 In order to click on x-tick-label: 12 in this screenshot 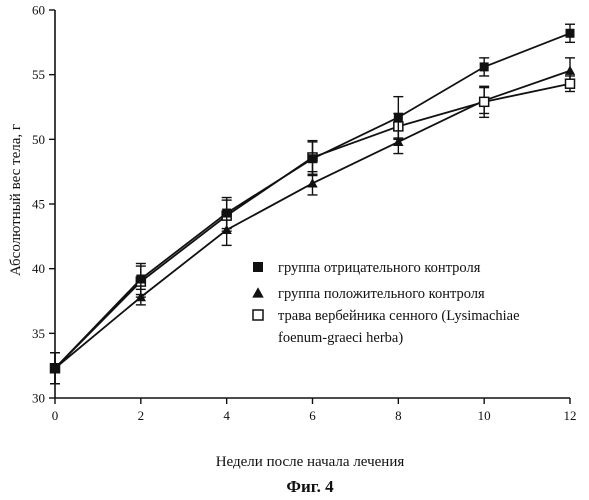, I will do `click(570, 415)`.